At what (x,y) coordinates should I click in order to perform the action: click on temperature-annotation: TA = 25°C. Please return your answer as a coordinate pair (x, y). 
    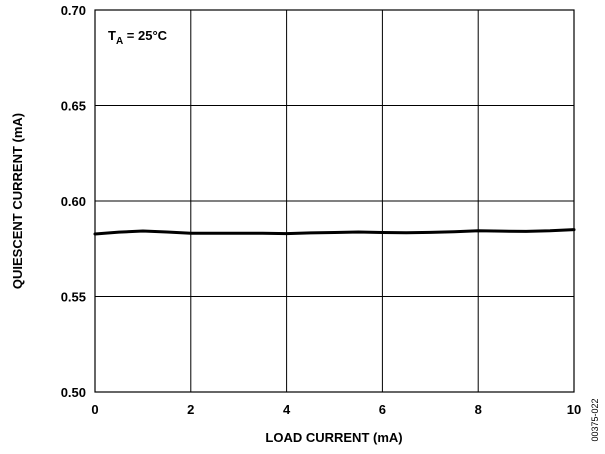
    Looking at the image, I should click on (138, 37).